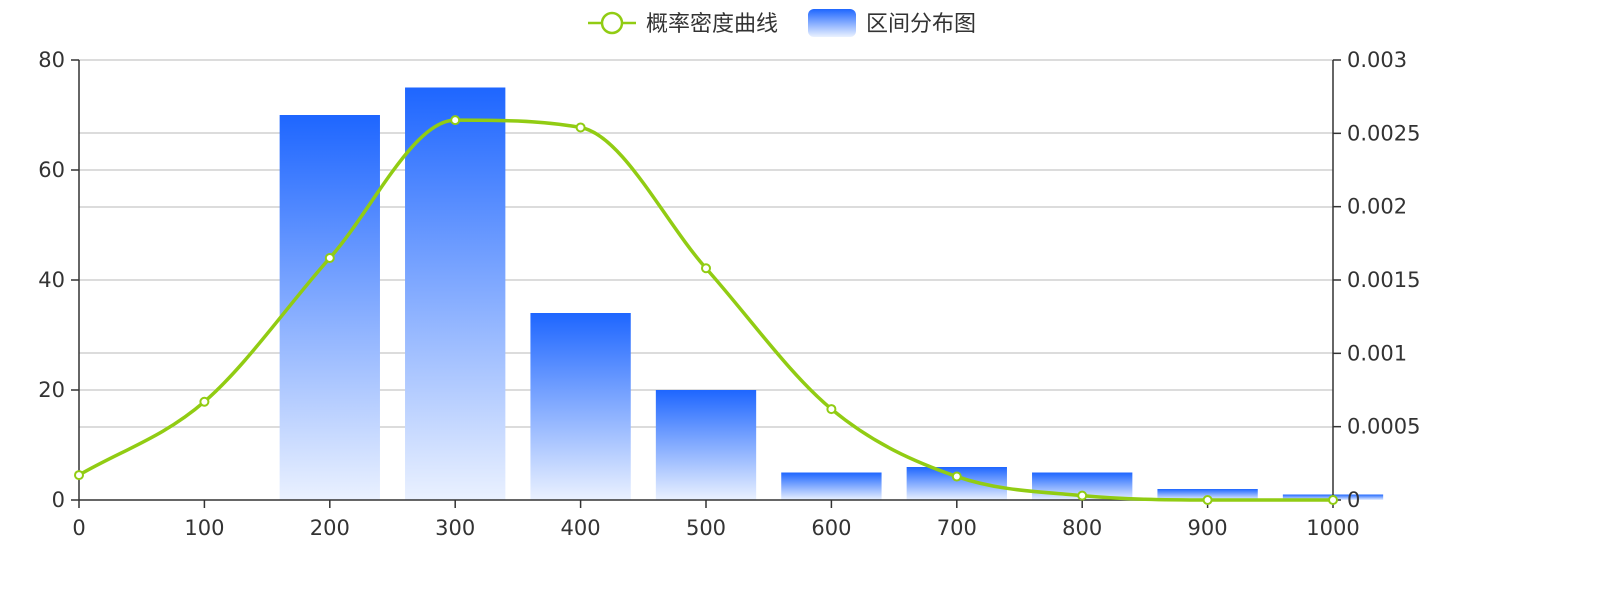  Describe the element at coordinates (712, 24) in the screenshot. I see `legend-curve-label: 概率密度曲线` at that location.